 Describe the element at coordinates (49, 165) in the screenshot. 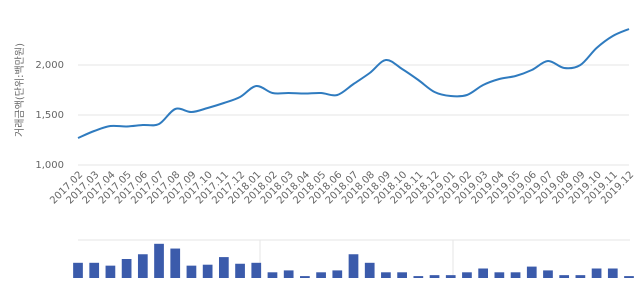

I see `y-tick-label: 1,000` at that location.